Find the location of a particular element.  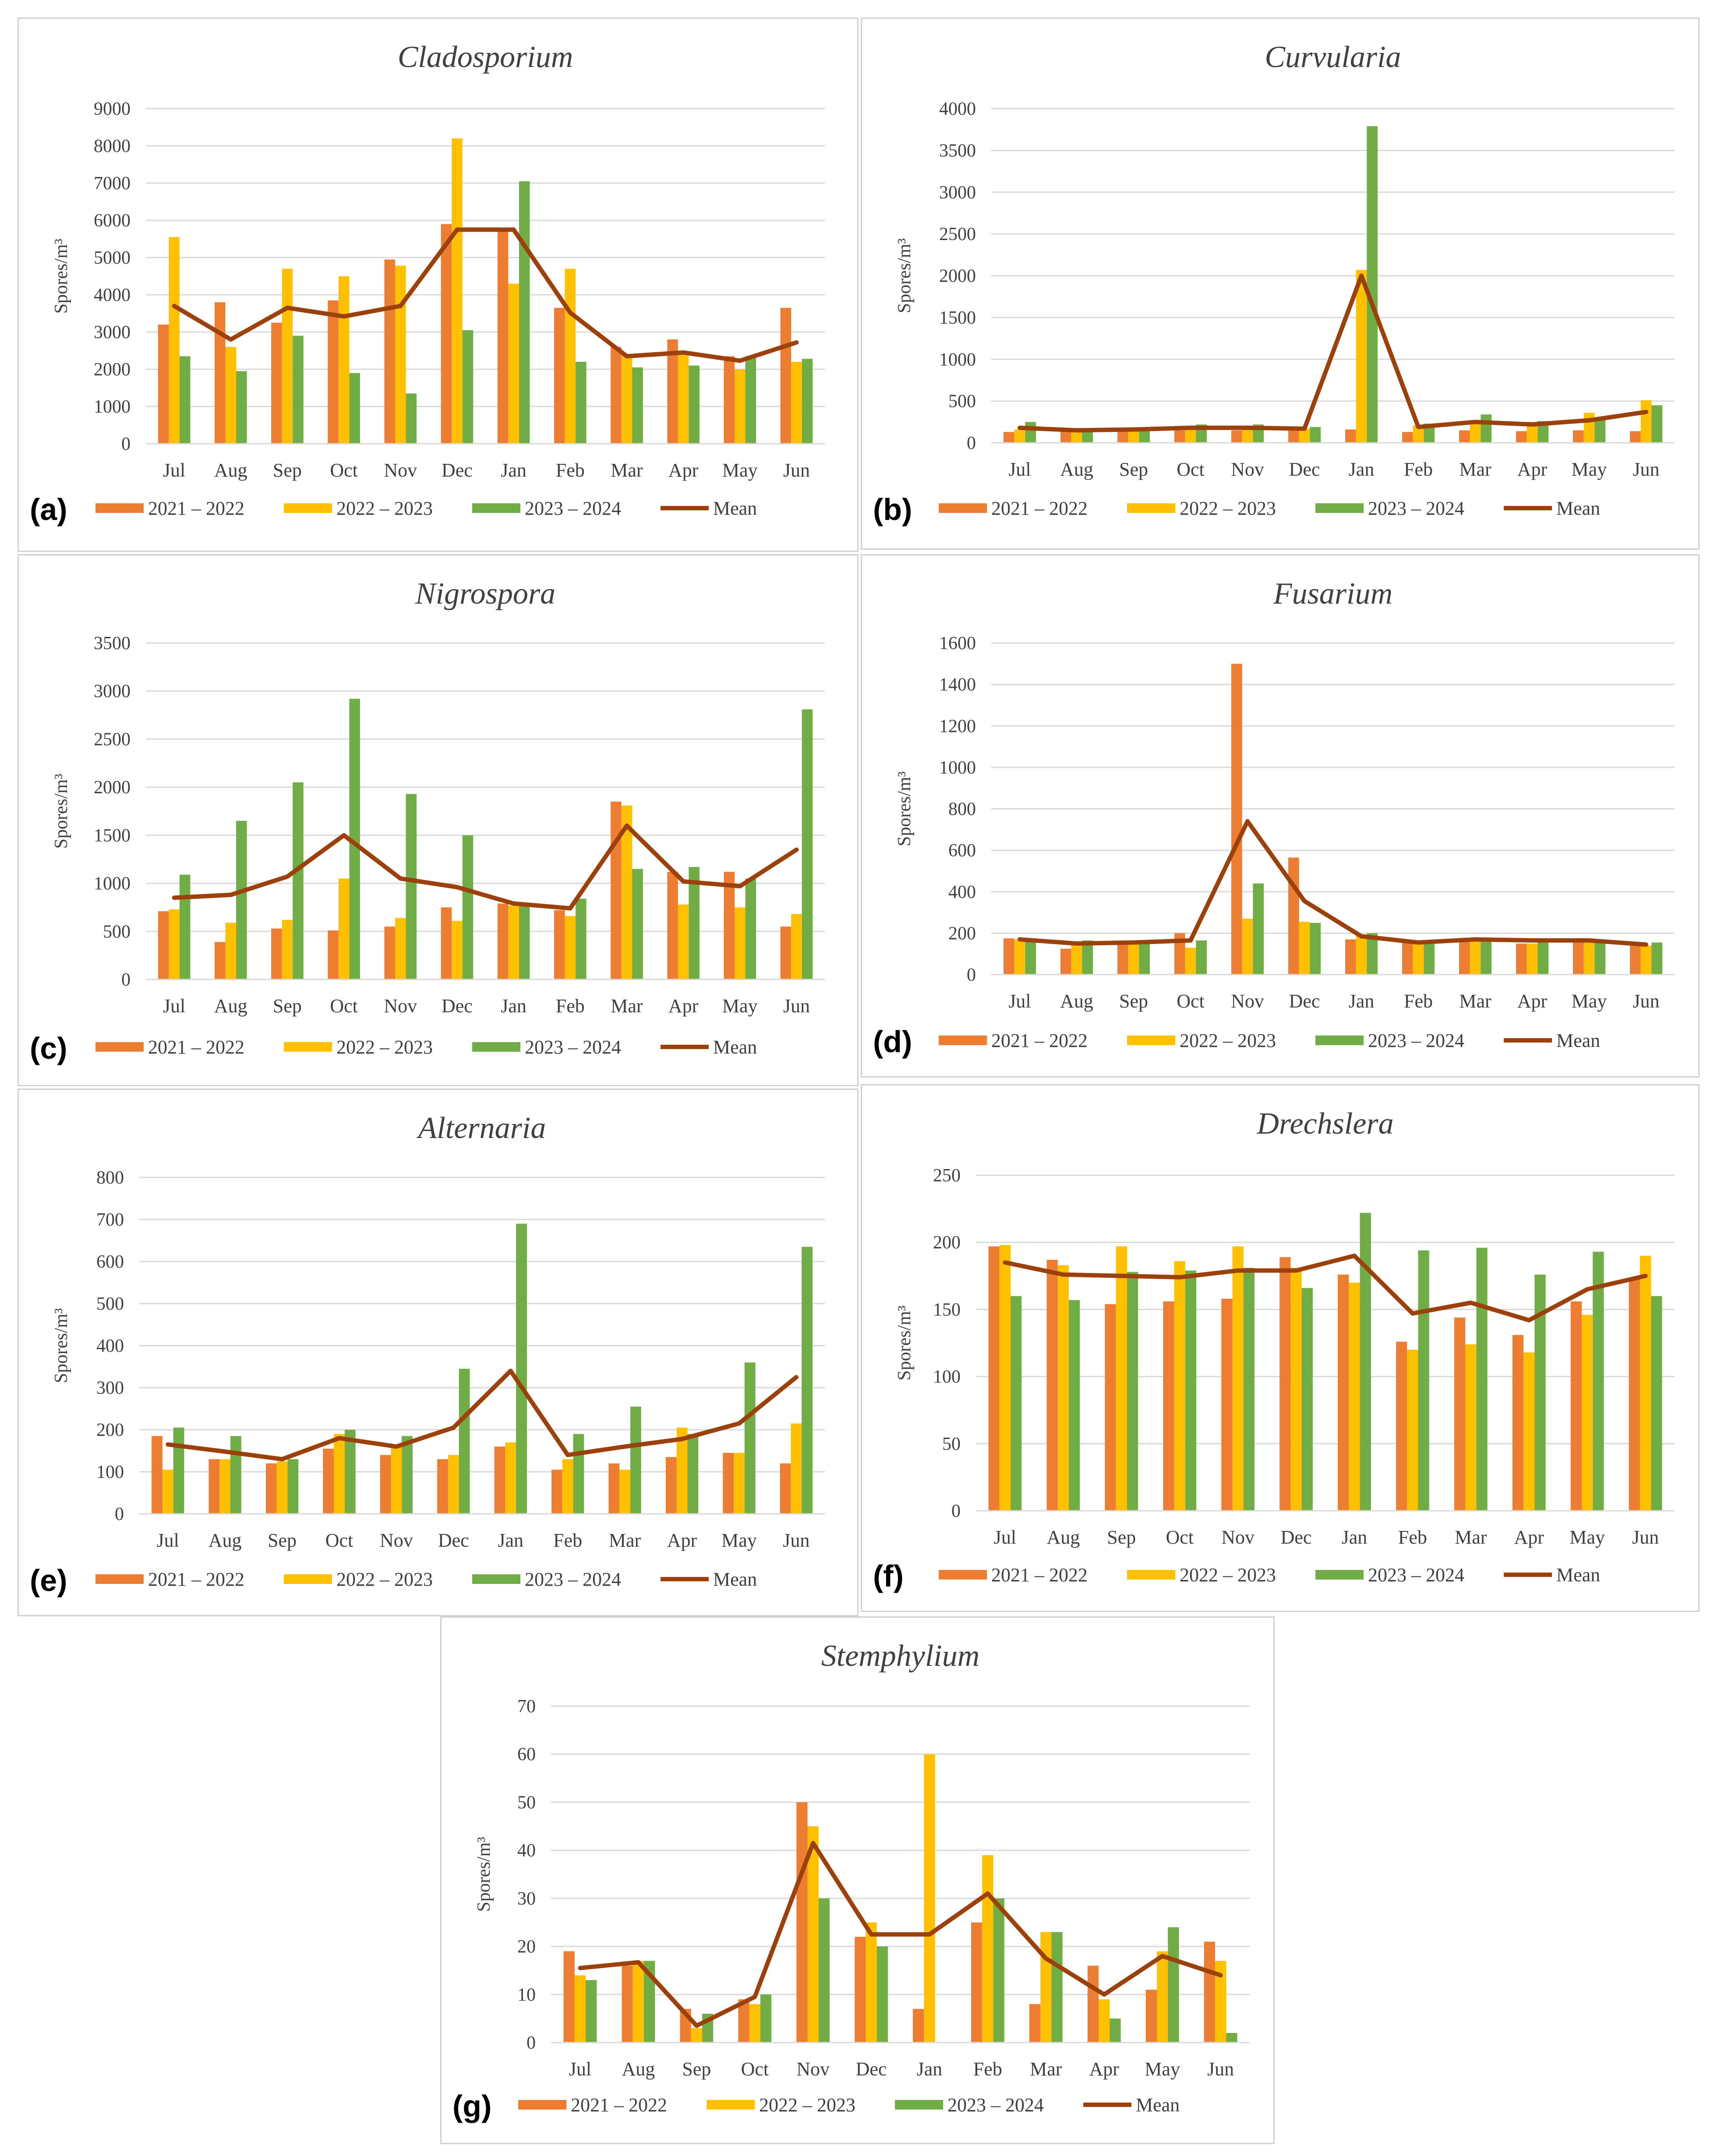

y-tick-label: 2000 is located at coordinates (112, 370).